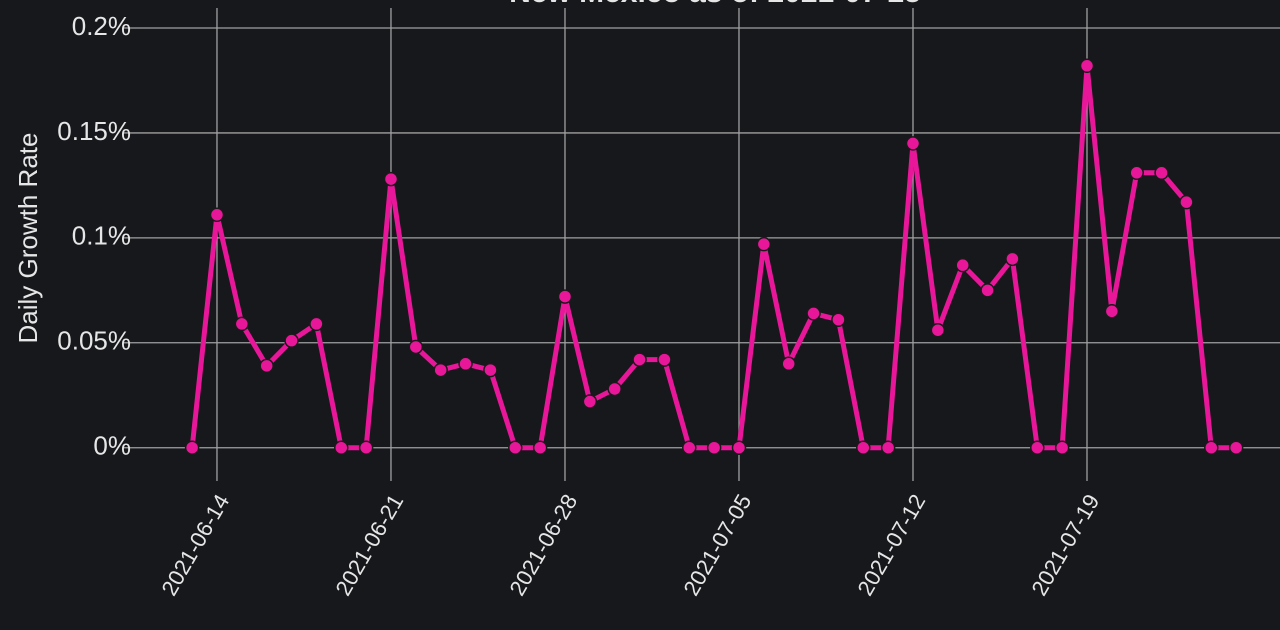 The width and height of the screenshot is (1280, 630). What do you see at coordinates (101, 236) in the screenshot?
I see `y-tick-label: 0.1%` at bounding box center [101, 236].